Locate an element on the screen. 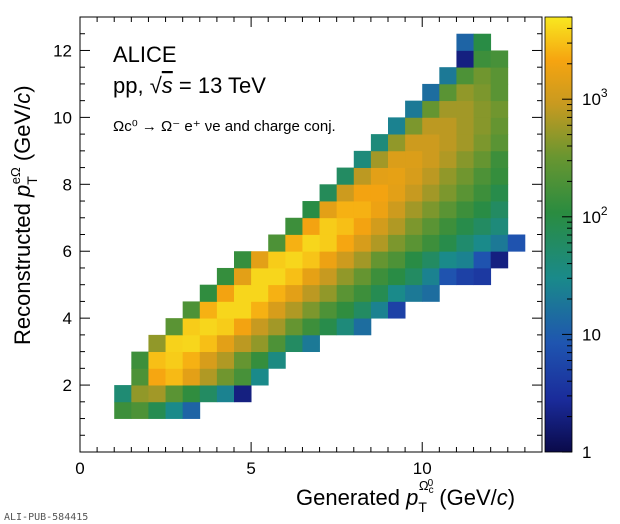  y-tick-label: 12 is located at coordinates (62, 50).